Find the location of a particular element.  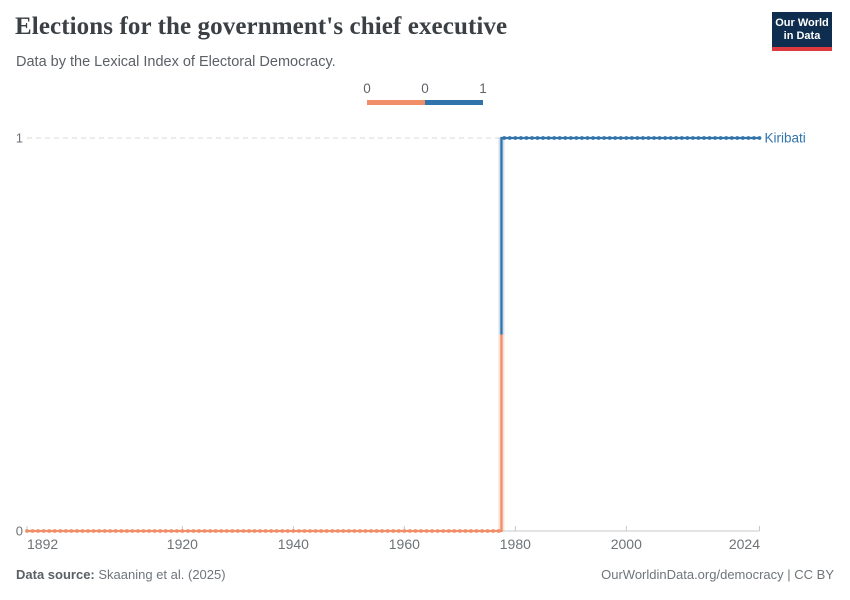

svg-text: 1 is located at coordinates (19, 138).